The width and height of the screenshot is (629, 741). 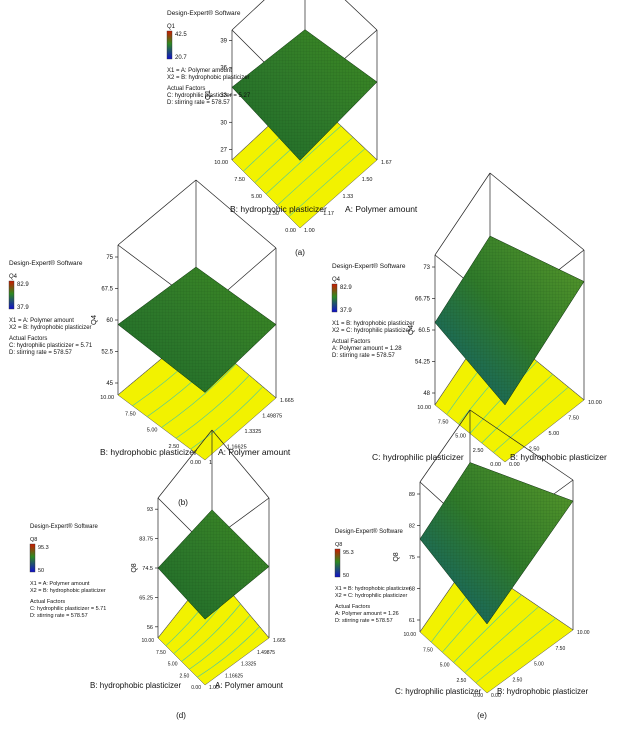 I want to click on right-axis-tick-label: 5.00, so click(x=554, y=434).